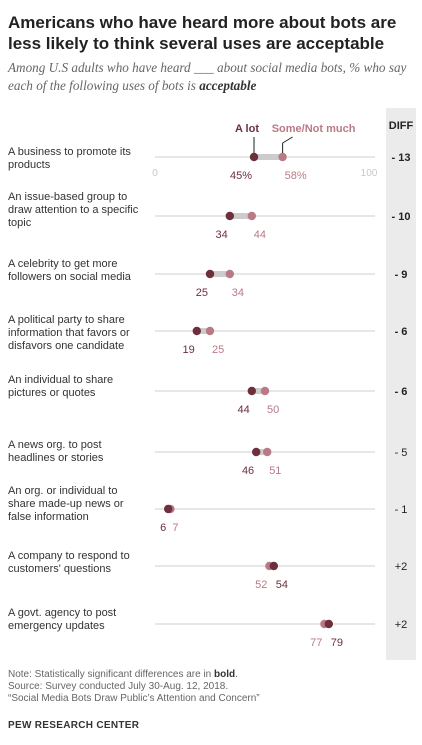 This screenshot has height=745, width=422. What do you see at coordinates (48, 517) in the screenshot?
I see `row-label: false information` at bounding box center [48, 517].